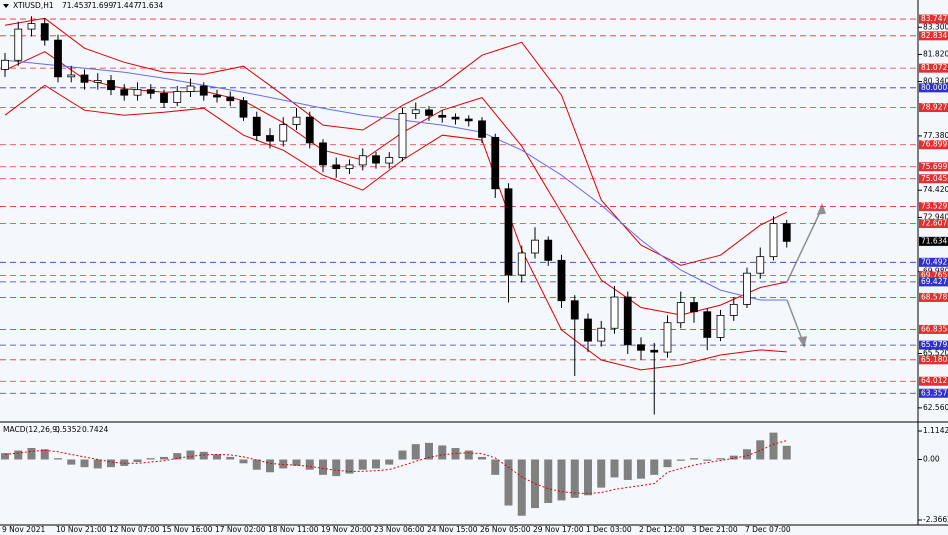  Describe the element at coordinates (934, 359) in the screenshot. I see `level-label: 65.180` at that location.